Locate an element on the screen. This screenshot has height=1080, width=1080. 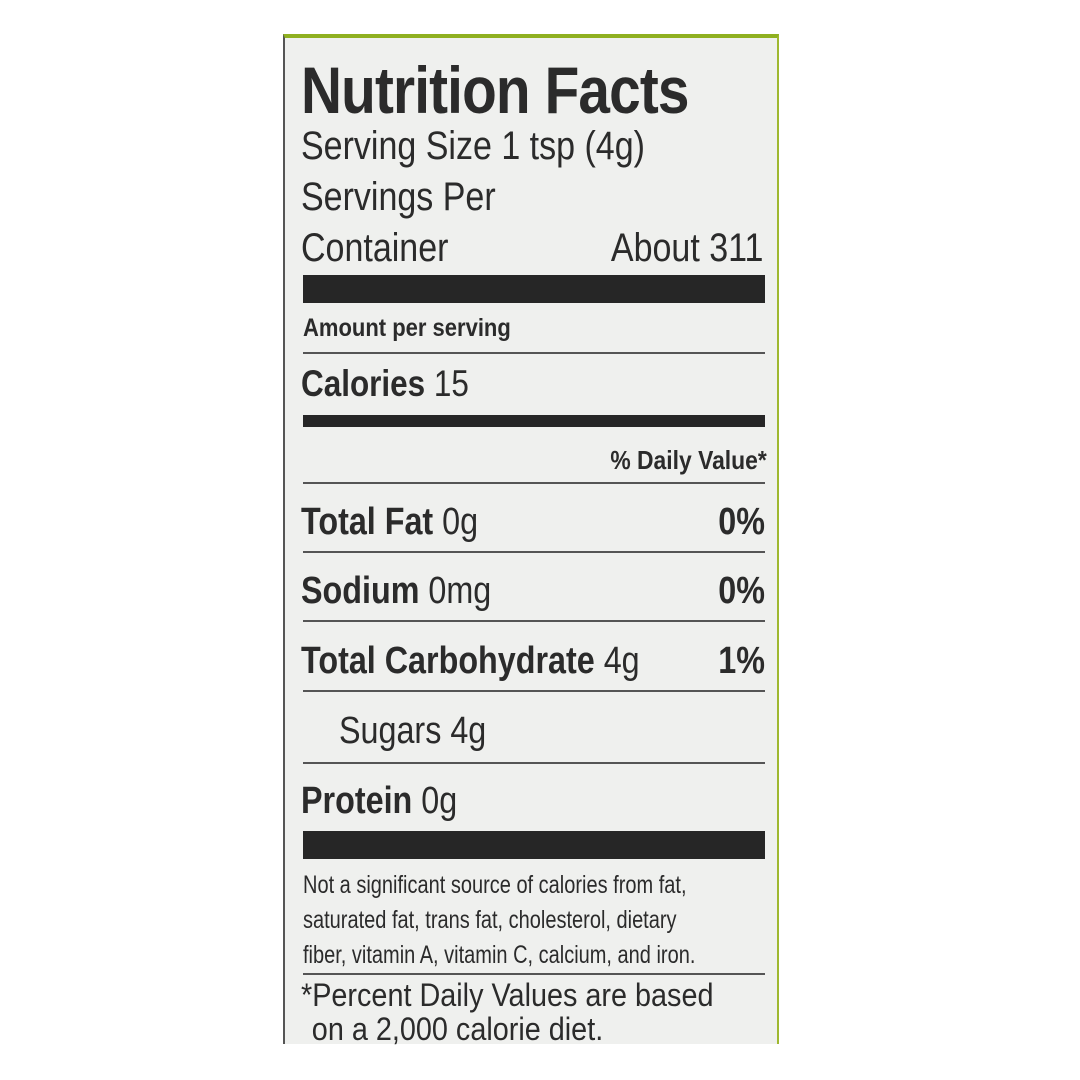
nutrient-name: Total Carbohydrate is located at coordinates (448, 661).